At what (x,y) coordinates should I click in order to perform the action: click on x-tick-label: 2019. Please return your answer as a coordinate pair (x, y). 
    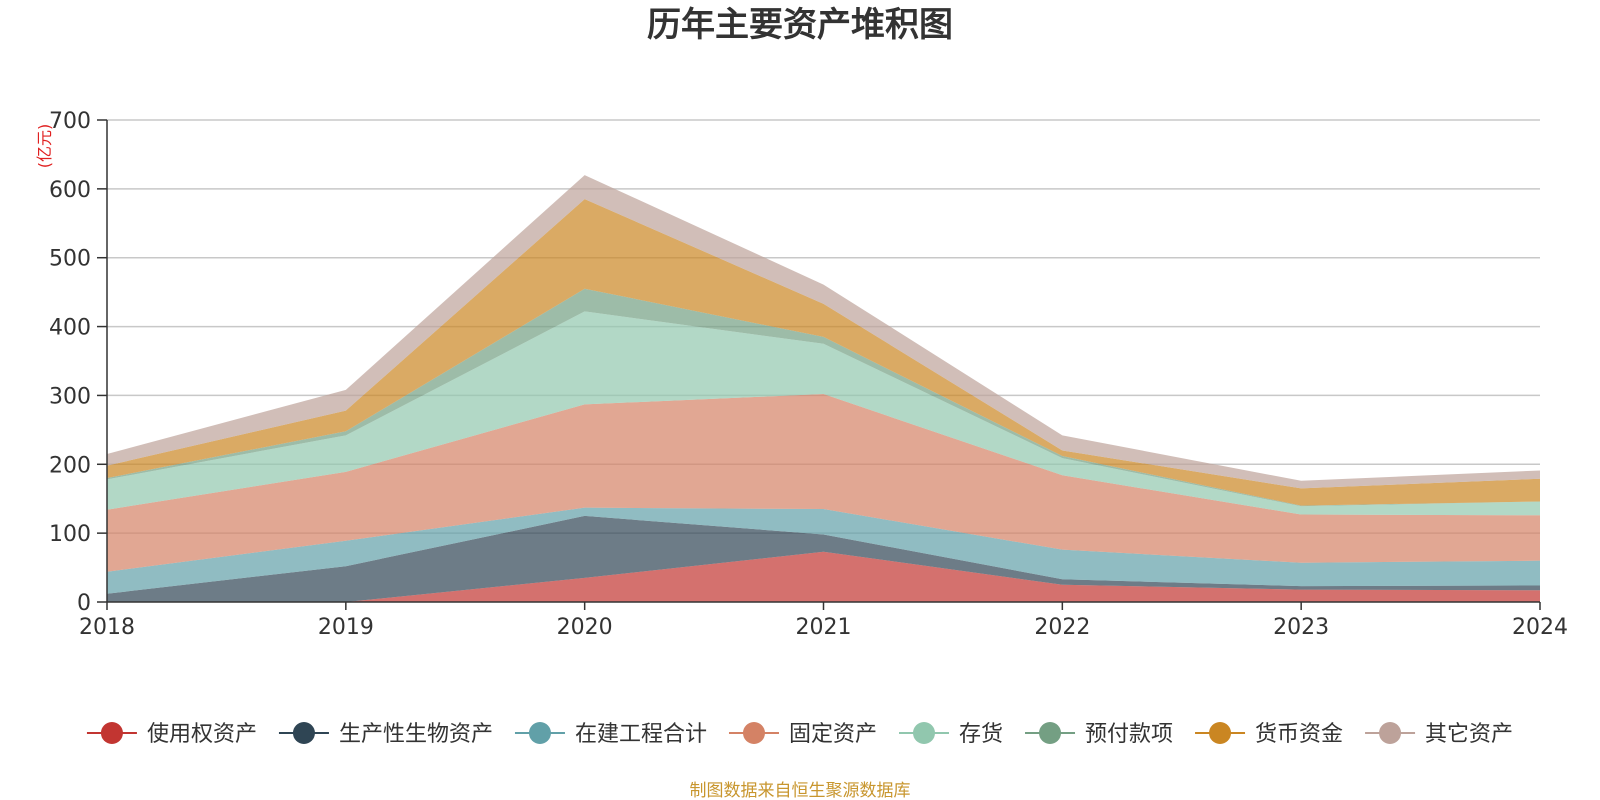
    Looking at the image, I should click on (346, 627).